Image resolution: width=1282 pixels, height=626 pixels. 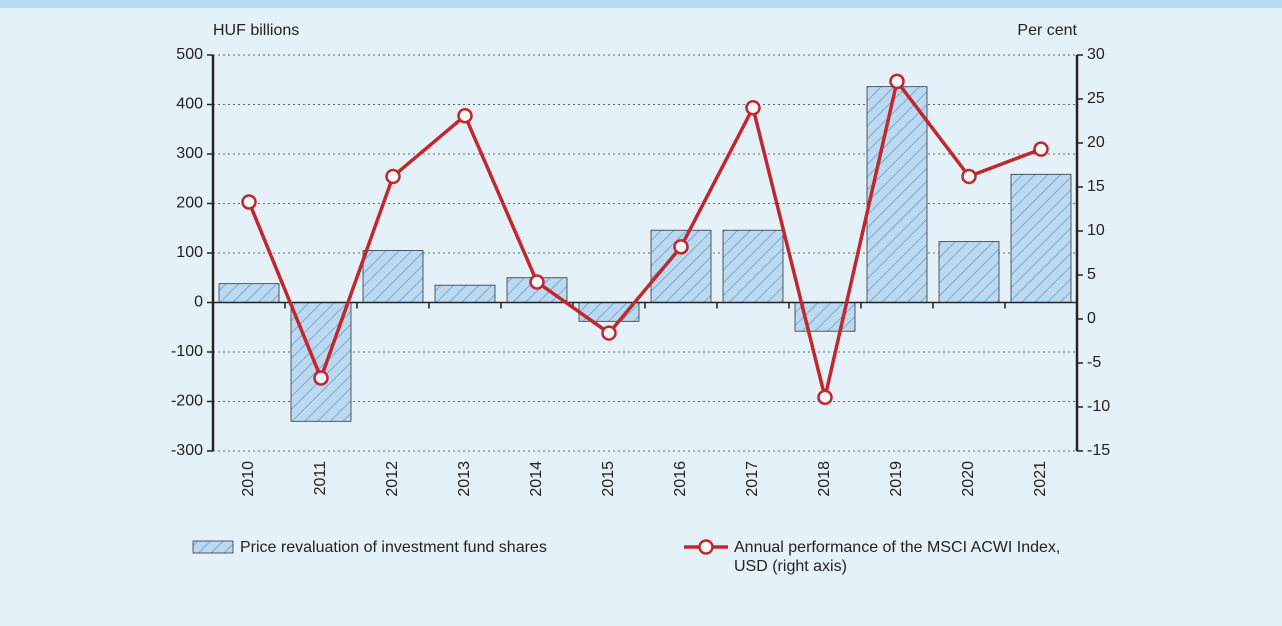 I want to click on legend-swatch, so click(x=213, y=547).